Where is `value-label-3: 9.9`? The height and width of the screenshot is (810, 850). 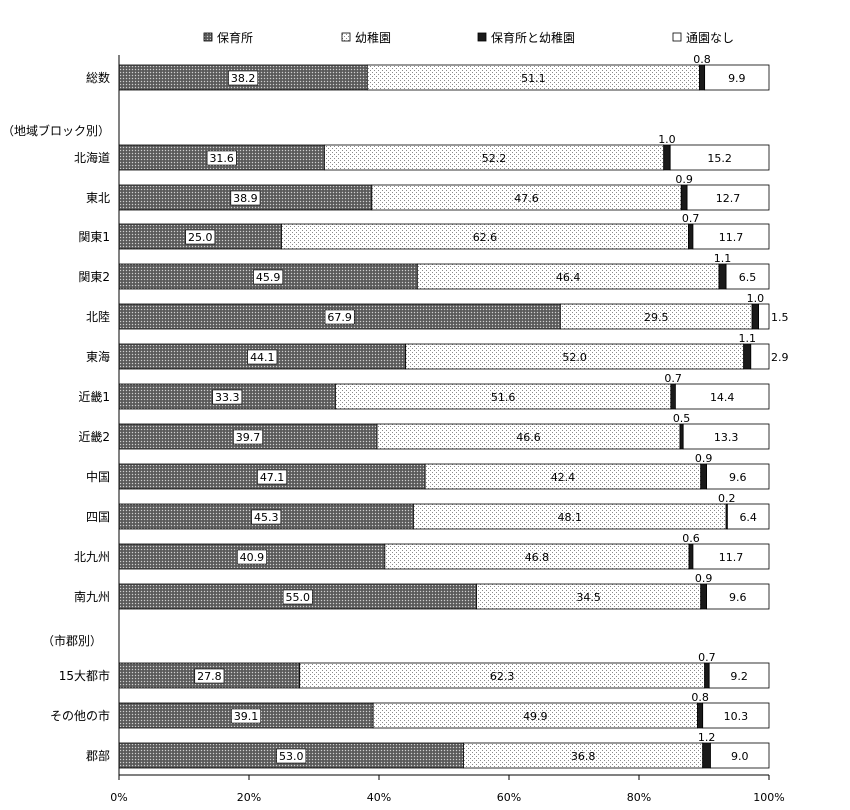 value-label-3: 9.9 is located at coordinates (737, 78).